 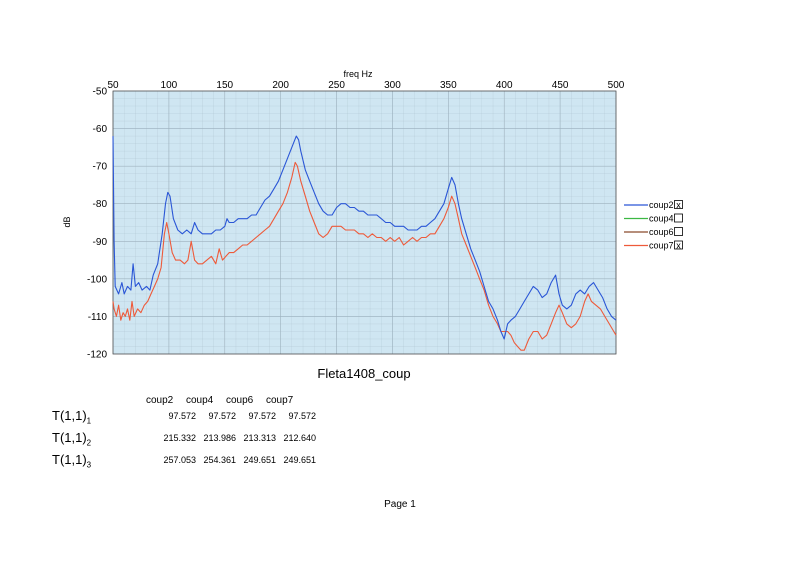 What do you see at coordinates (219, 438) in the screenshot?
I see `table-cell: 213.986` at bounding box center [219, 438].